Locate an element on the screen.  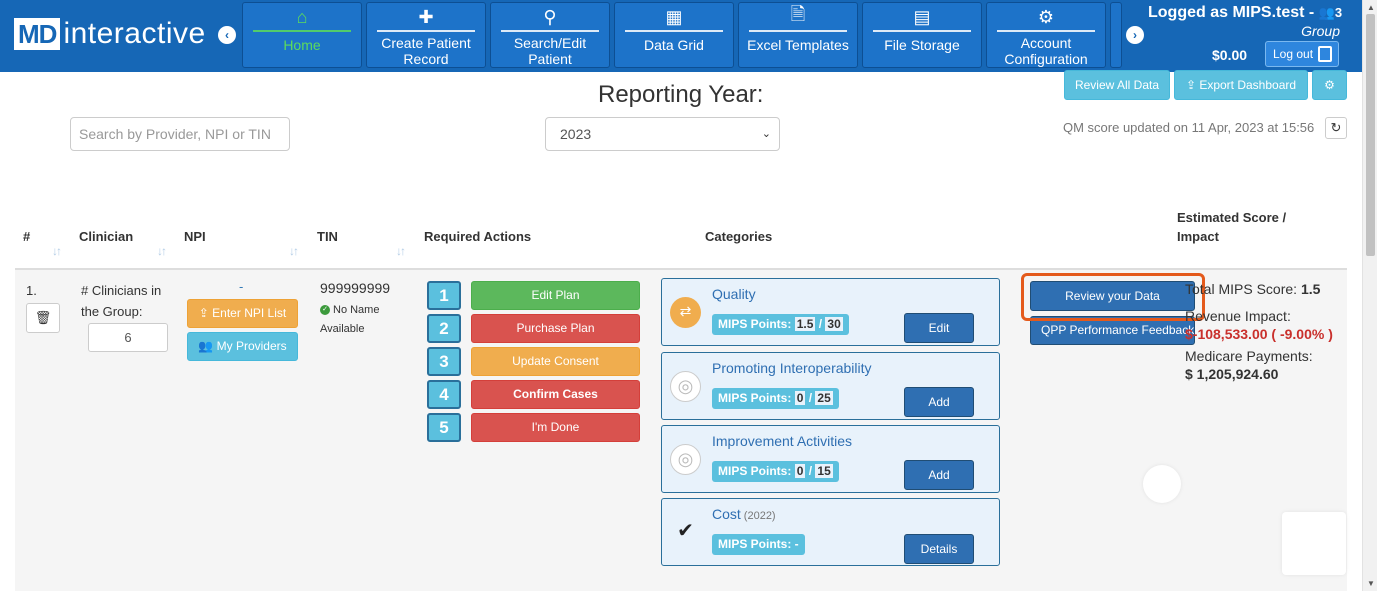
tin-note-text: No Name Available is located at coordinates (350, 319).